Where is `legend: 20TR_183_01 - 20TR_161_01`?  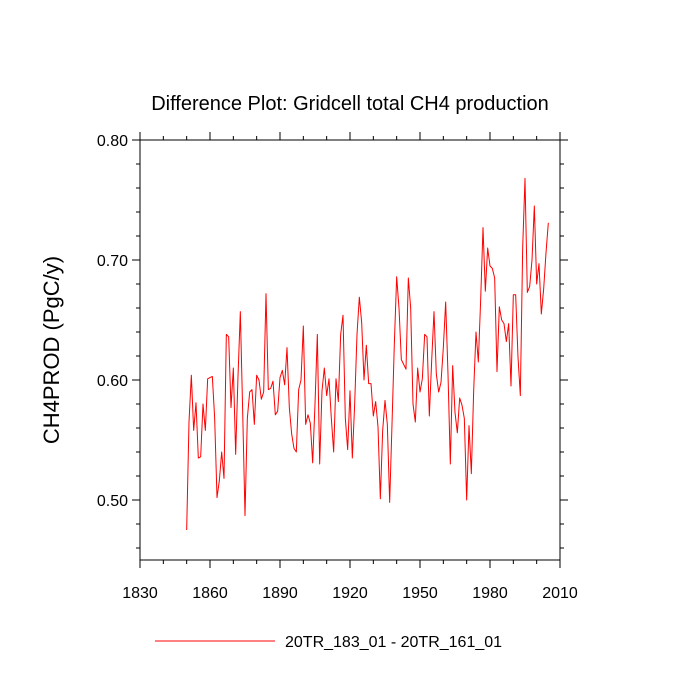 legend: 20TR_183_01 - 20TR_161_01 is located at coordinates (328, 642).